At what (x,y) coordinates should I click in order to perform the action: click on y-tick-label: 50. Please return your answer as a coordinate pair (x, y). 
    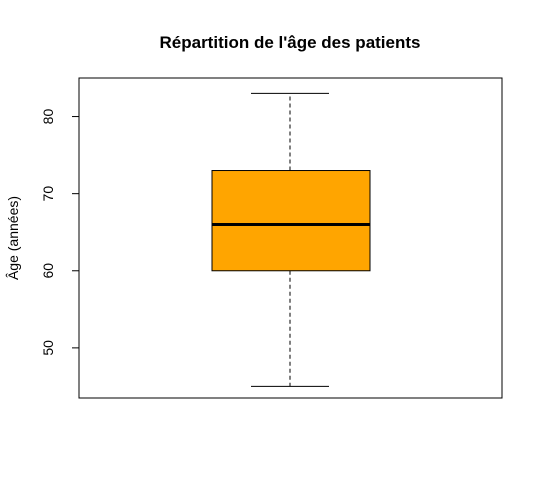
    Looking at the image, I should click on (48, 348).